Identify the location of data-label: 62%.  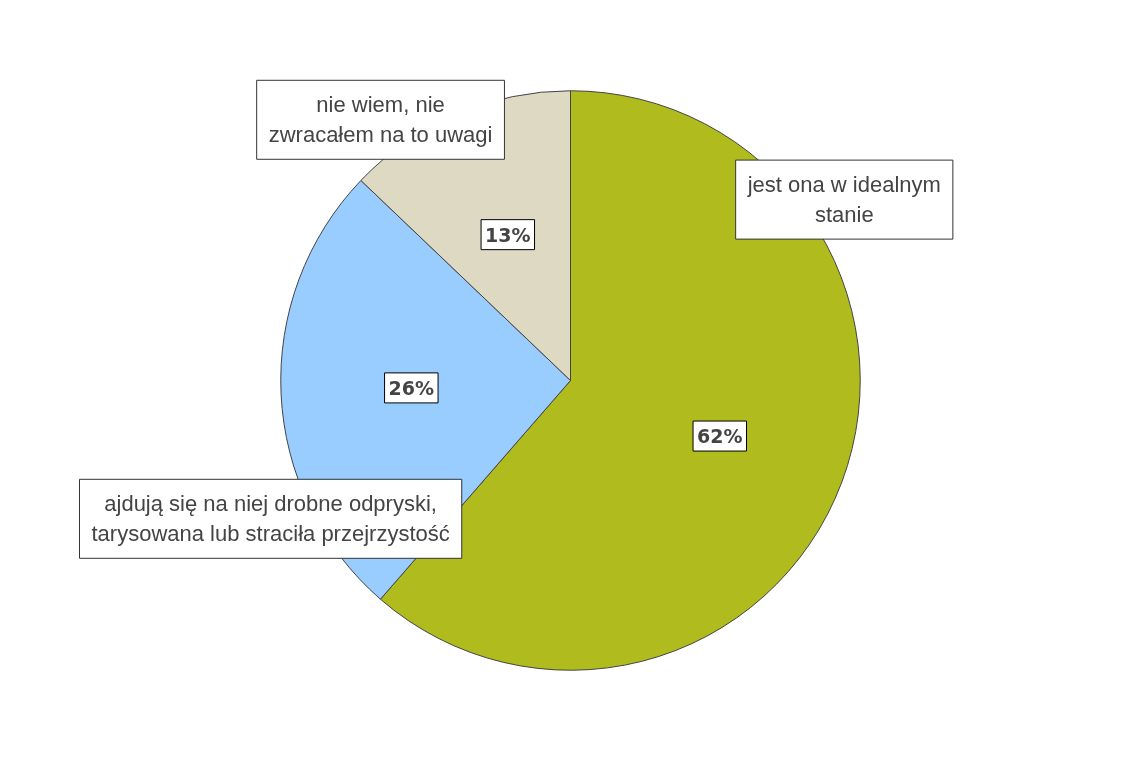
(720, 436).